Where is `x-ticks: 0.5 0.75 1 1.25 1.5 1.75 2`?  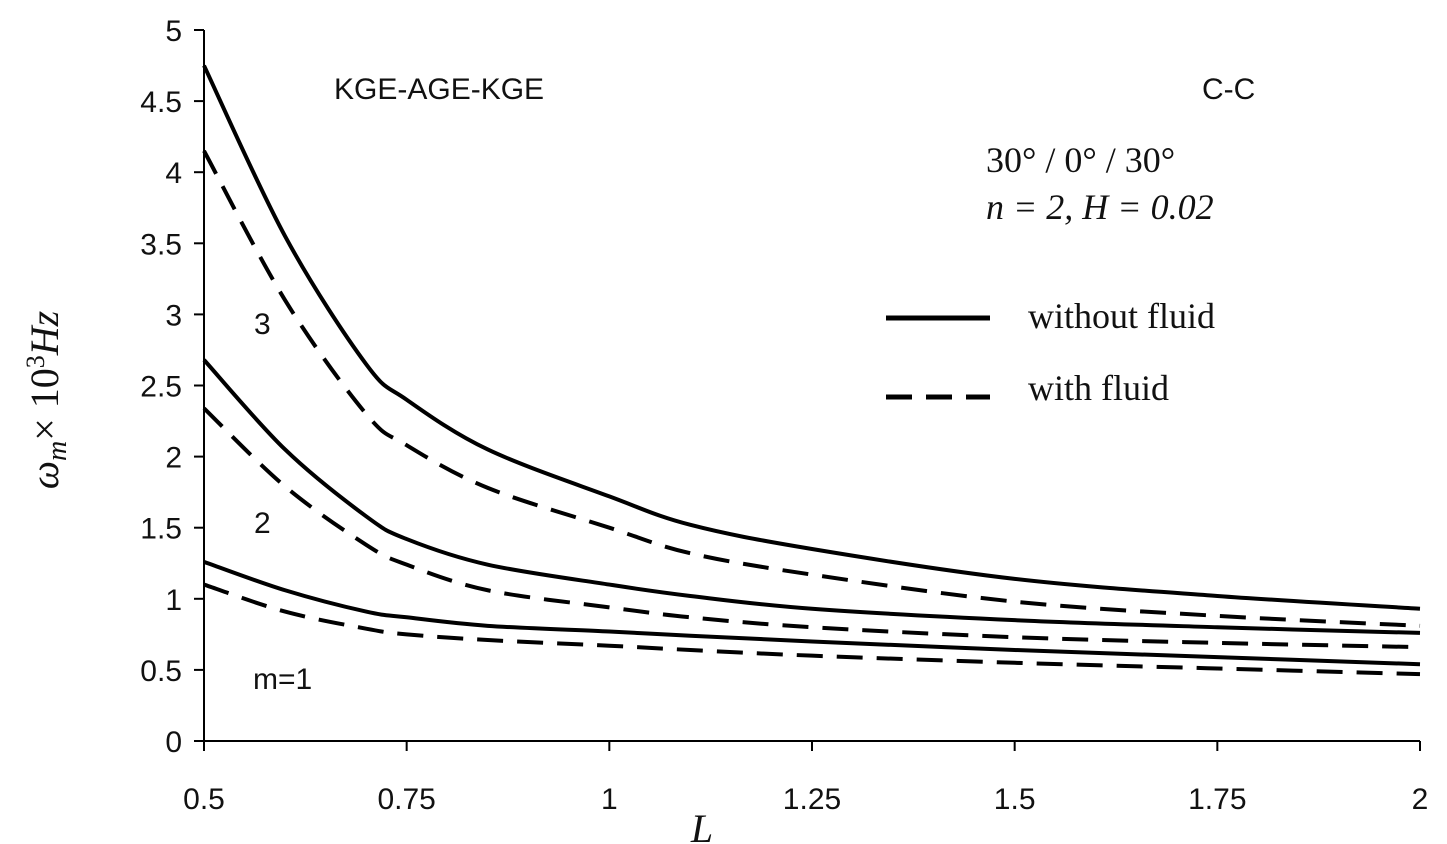 x-ticks: 0.5 0.75 1 1.25 1.5 1.75 2 is located at coordinates (805, 778).